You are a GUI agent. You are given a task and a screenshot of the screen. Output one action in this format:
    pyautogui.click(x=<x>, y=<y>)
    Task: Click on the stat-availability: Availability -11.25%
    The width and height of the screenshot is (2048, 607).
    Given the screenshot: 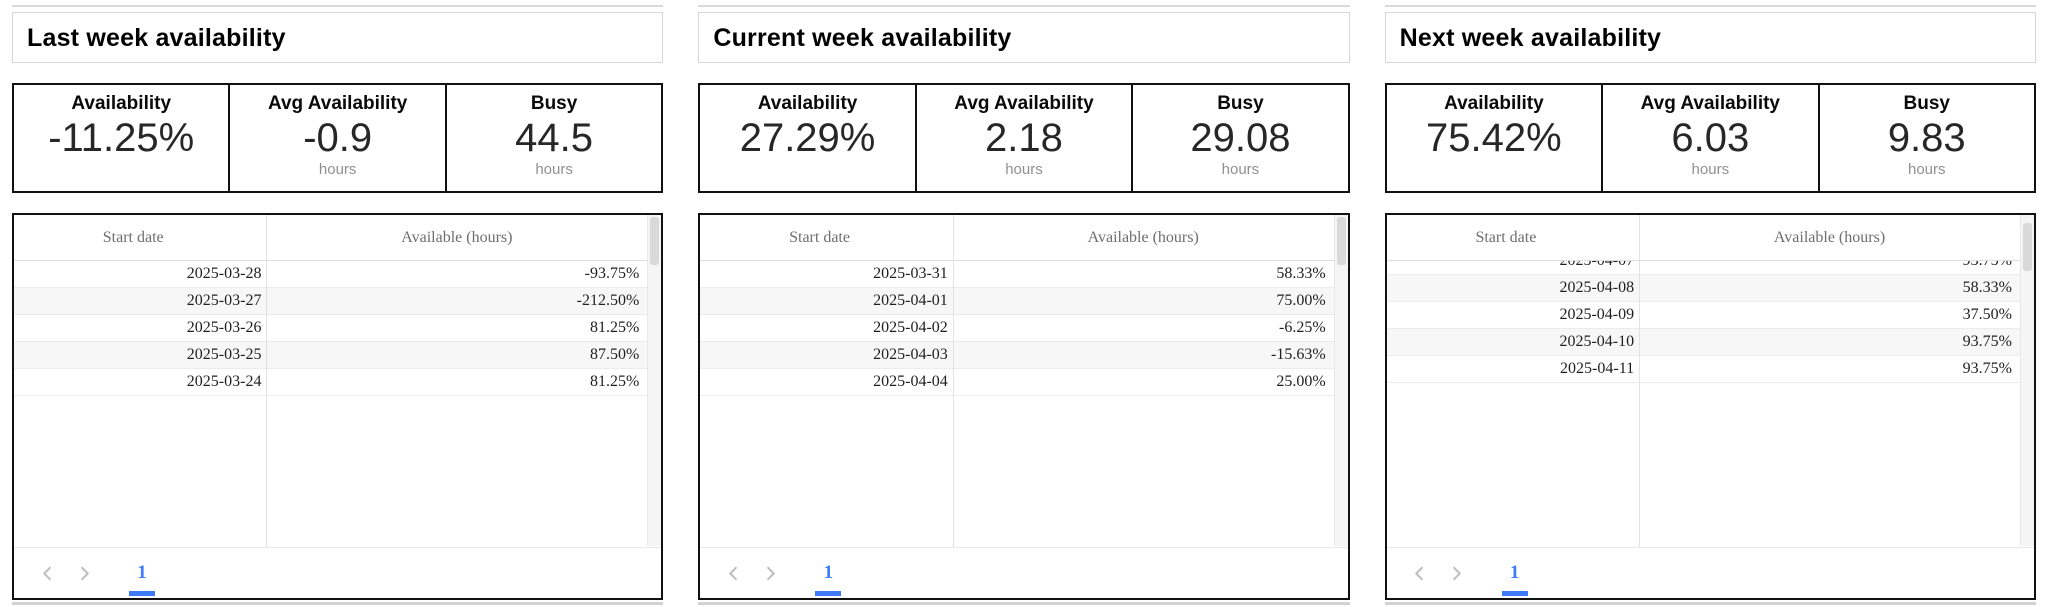 What is the action you would take?
    pyautogui.click(x=121, y=138)
    